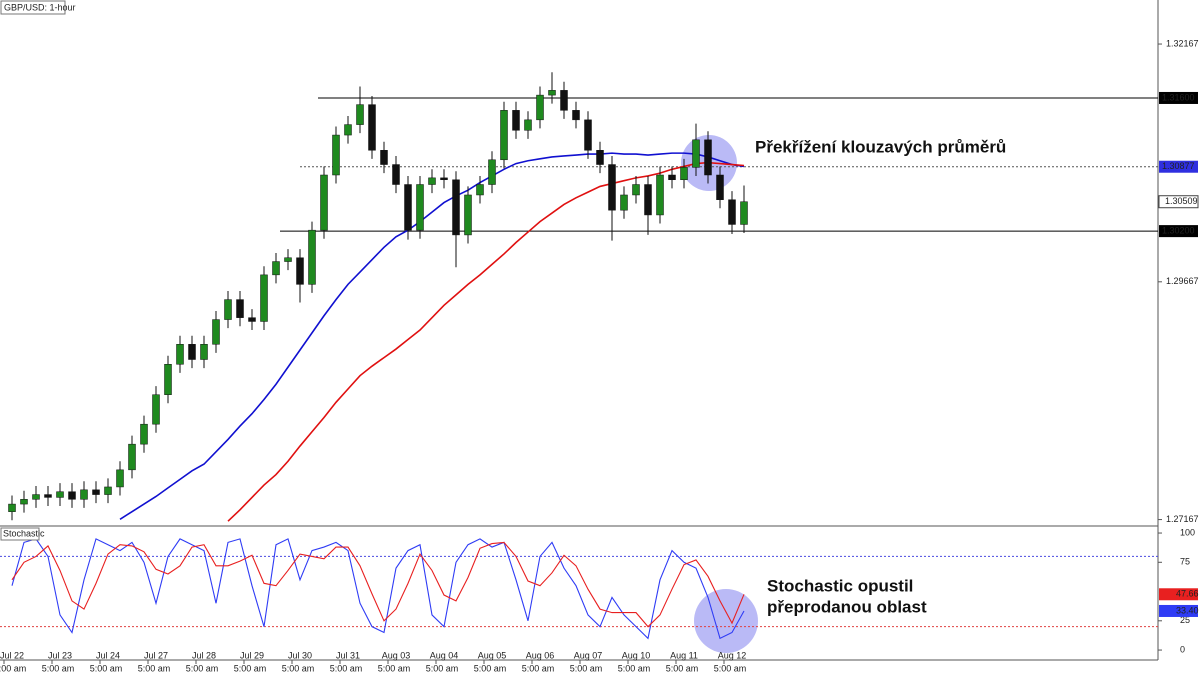 The width and height of the screenshot is (1200, 675). What do you see at coordinates (1178, 202) in the screenshot?
I see `last-price-box` at bounding box center [1178, 202].